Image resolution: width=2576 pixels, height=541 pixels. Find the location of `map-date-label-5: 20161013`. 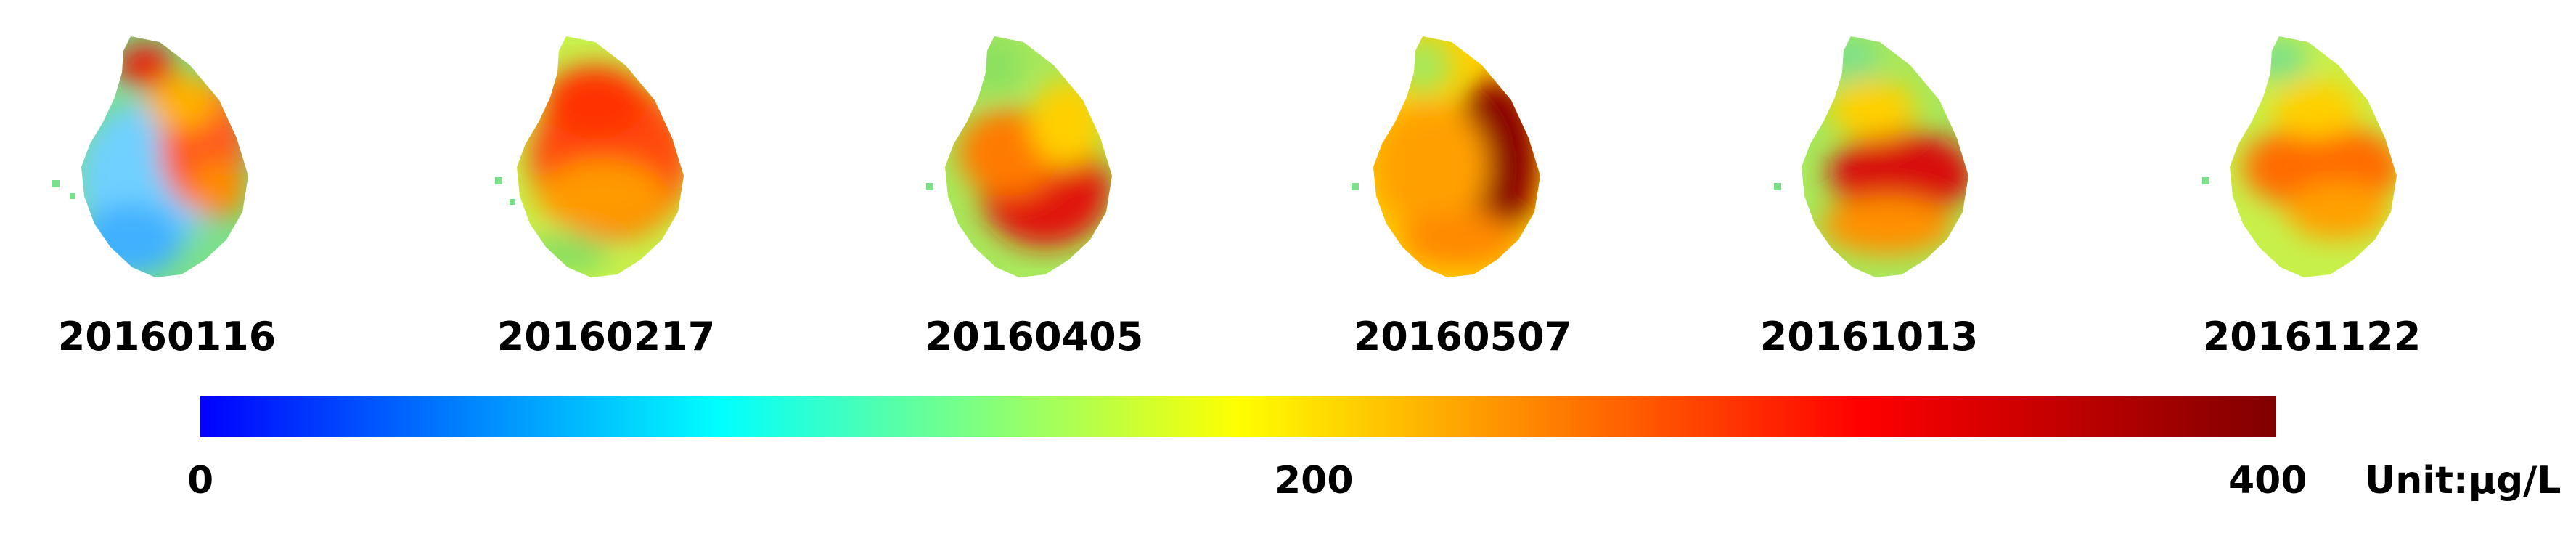

map-date-label-5: 20161013 is located at coordinates (1869, 337).